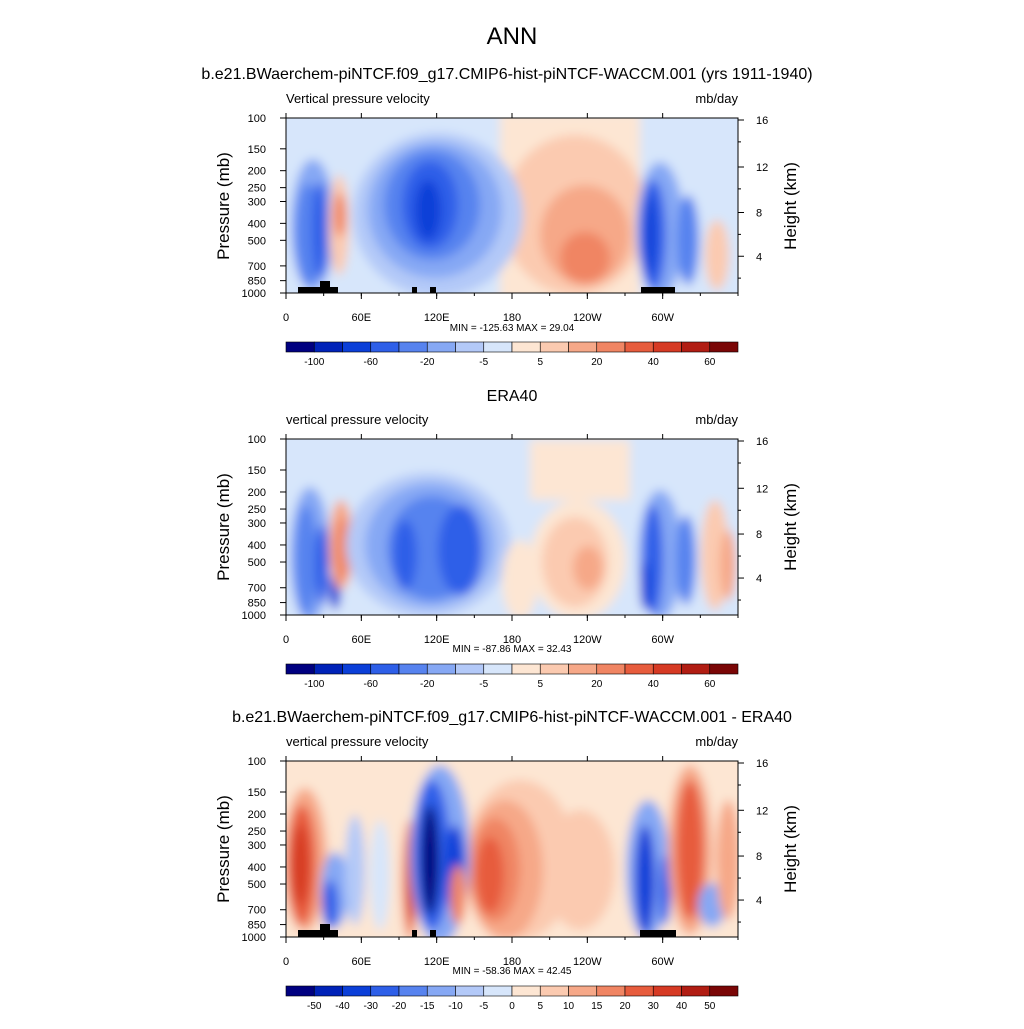 The image size is (1024, 1029). I want to click on colorbar-label: -100, so click(314, 684).